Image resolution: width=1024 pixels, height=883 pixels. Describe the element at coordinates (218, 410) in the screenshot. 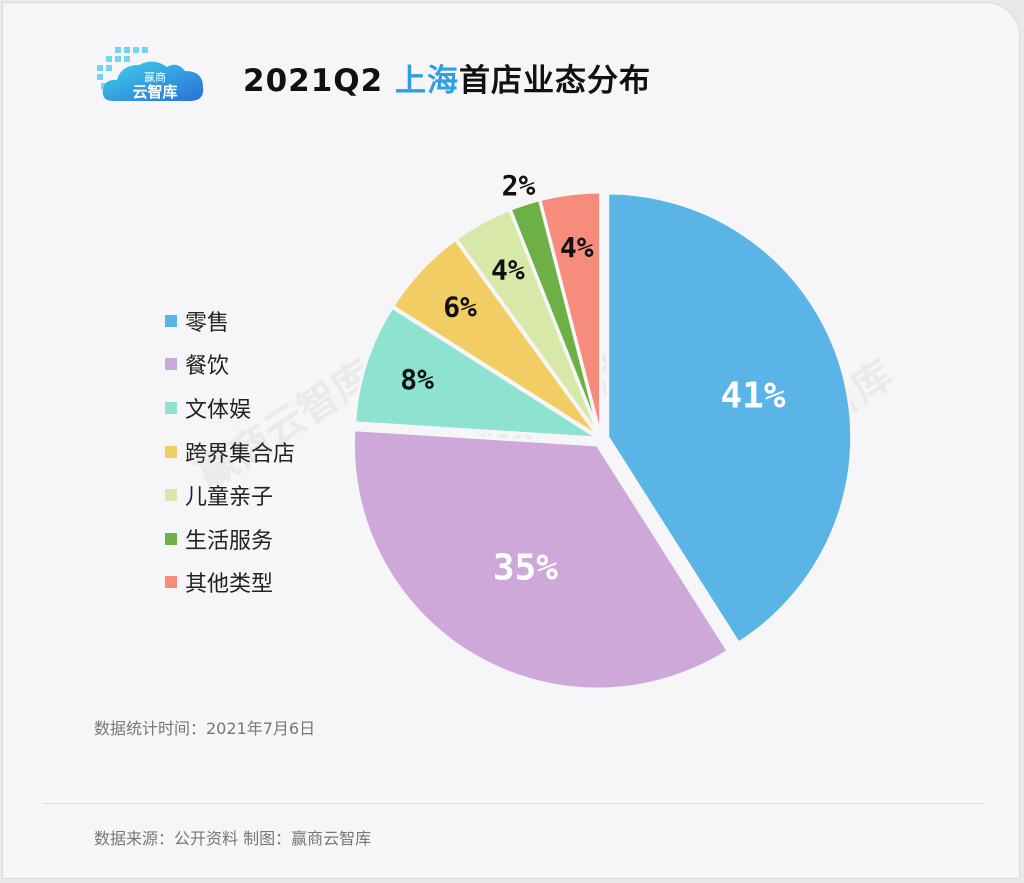

I see `legend-label: 文体娱` at that location.